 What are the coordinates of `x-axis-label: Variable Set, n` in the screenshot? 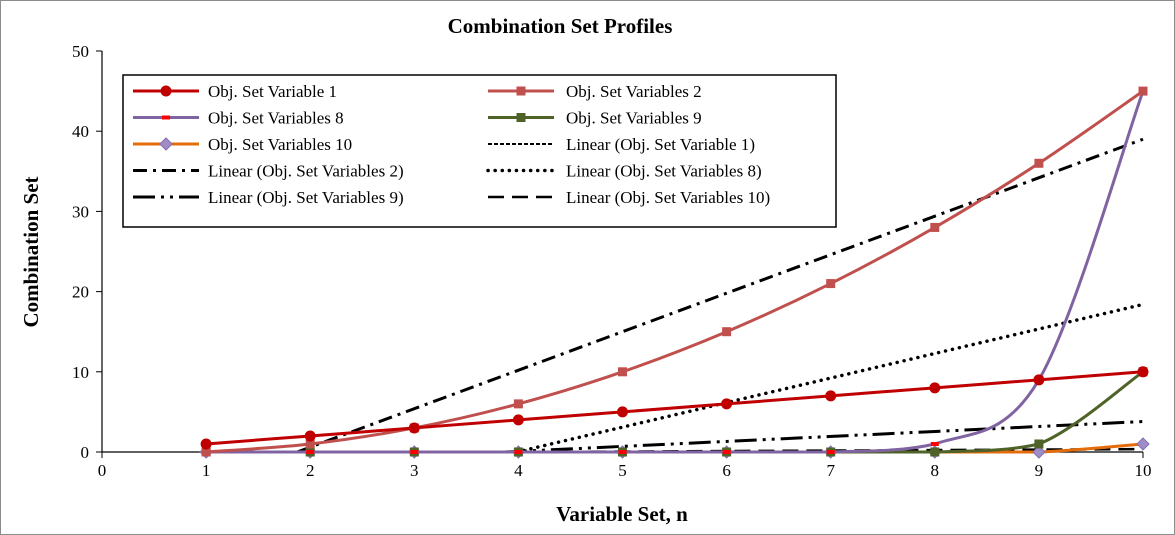 It's located at (622, 514).